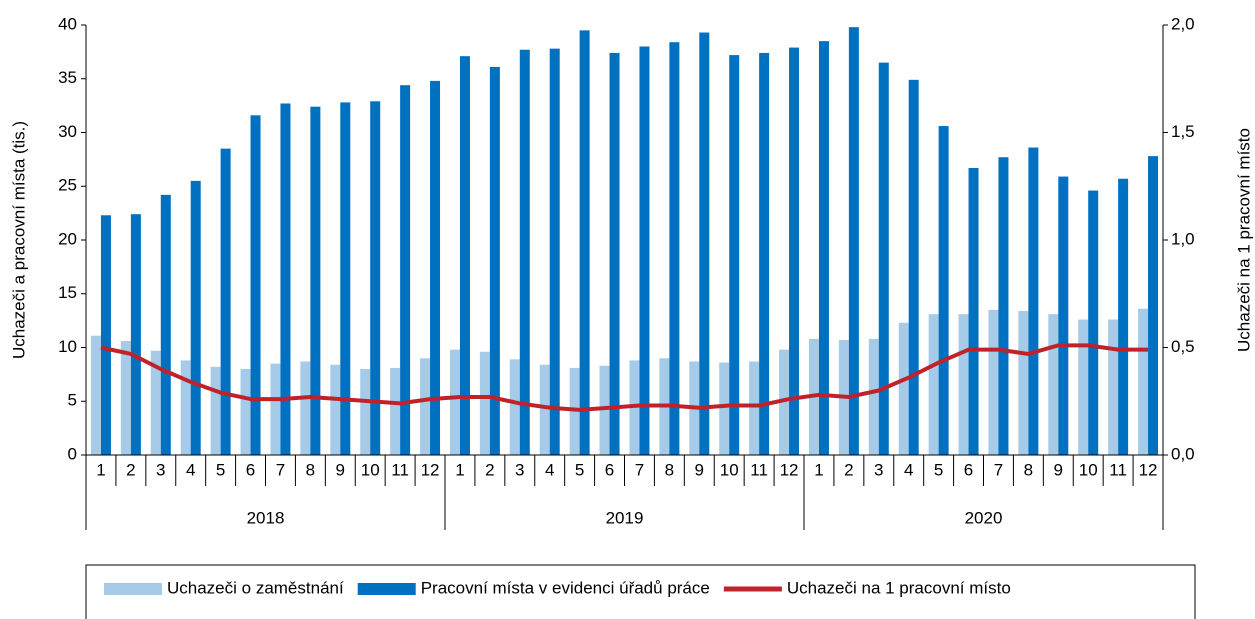 This screenshot has width=1255, height=619. What do you see at coordinates (899, 587) in the screenshot?
I see `legend-label: Uchazeči na 1 pracovní místo` at bounding box center [899, 587].